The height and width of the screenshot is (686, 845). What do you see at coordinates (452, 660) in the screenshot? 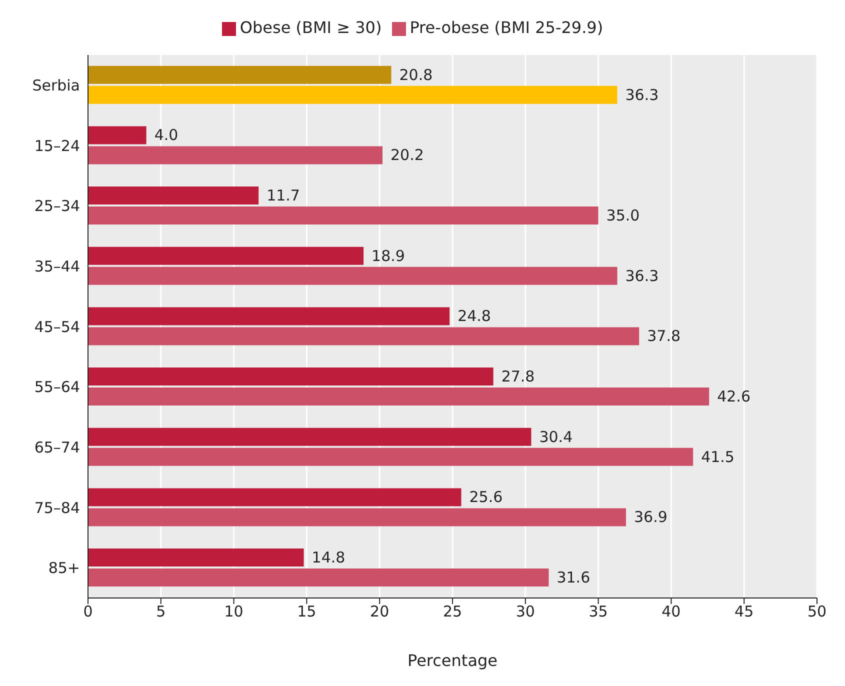
I see `x-axis-title: Percentage` at bounding box center [452, 660].